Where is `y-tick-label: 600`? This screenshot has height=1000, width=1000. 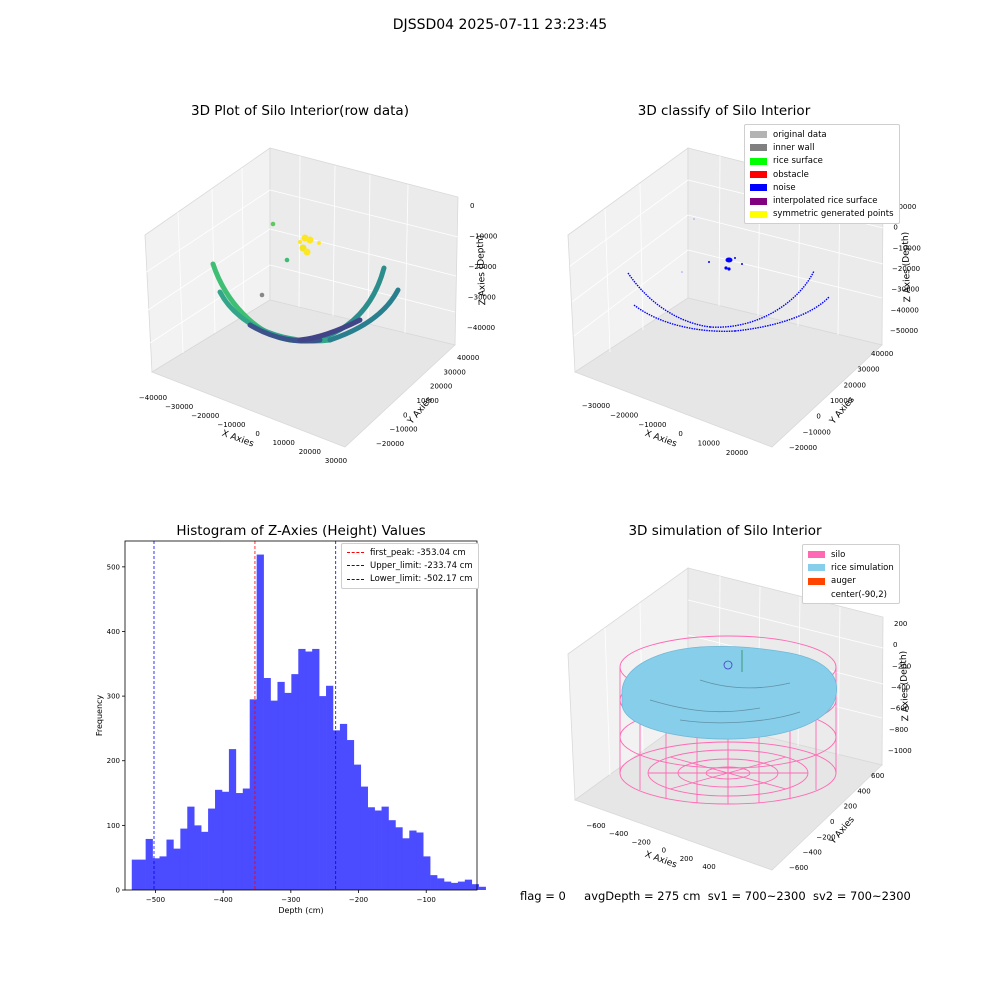
y-tick-label: 600 is located at coordinates (877, 776).